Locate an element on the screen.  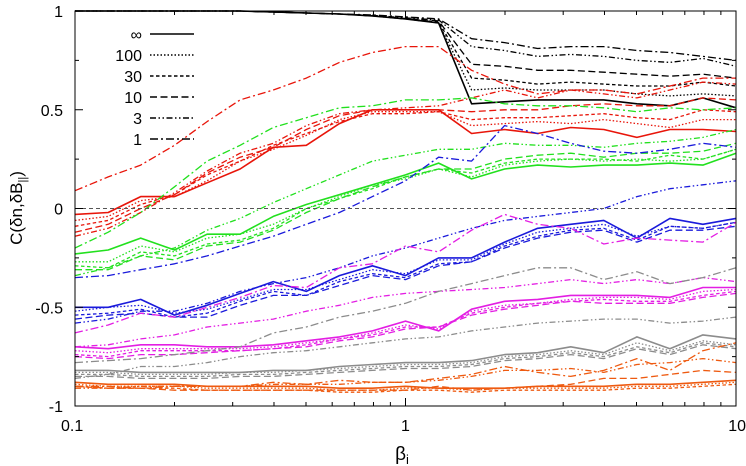
series-line-orange-dash is located at coordinates (405, 380).